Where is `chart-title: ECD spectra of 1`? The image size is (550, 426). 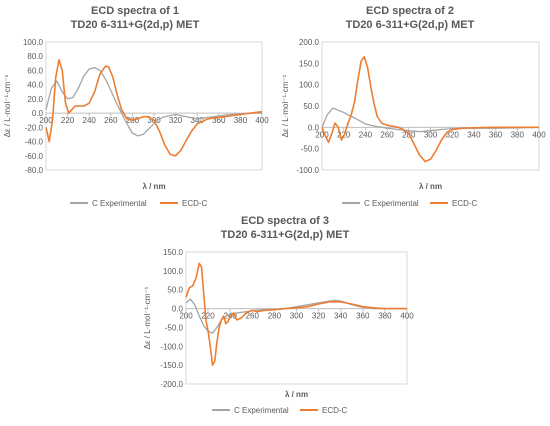
chart-title: ECD spectra of 1 is located at coordinates (135, 11).